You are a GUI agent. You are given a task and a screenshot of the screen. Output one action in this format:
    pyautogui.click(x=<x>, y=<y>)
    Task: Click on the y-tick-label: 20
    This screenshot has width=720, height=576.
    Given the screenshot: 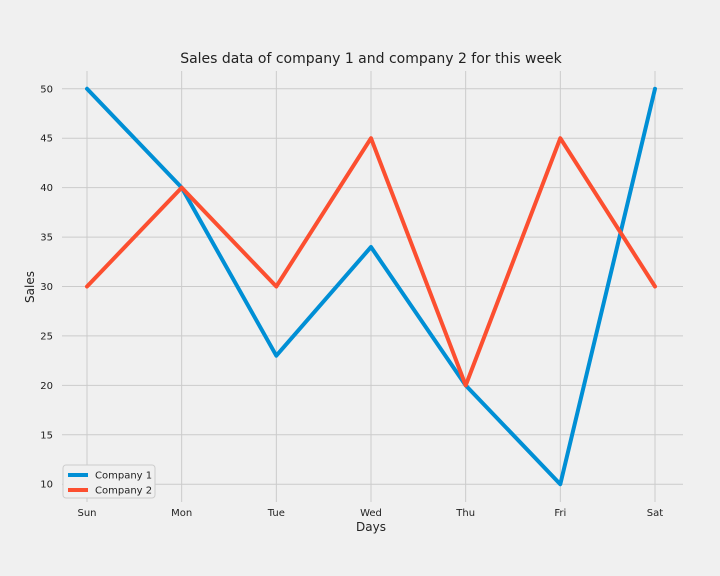 What is the action you would take?
    pyautogui.click(x=46, y=386)
    